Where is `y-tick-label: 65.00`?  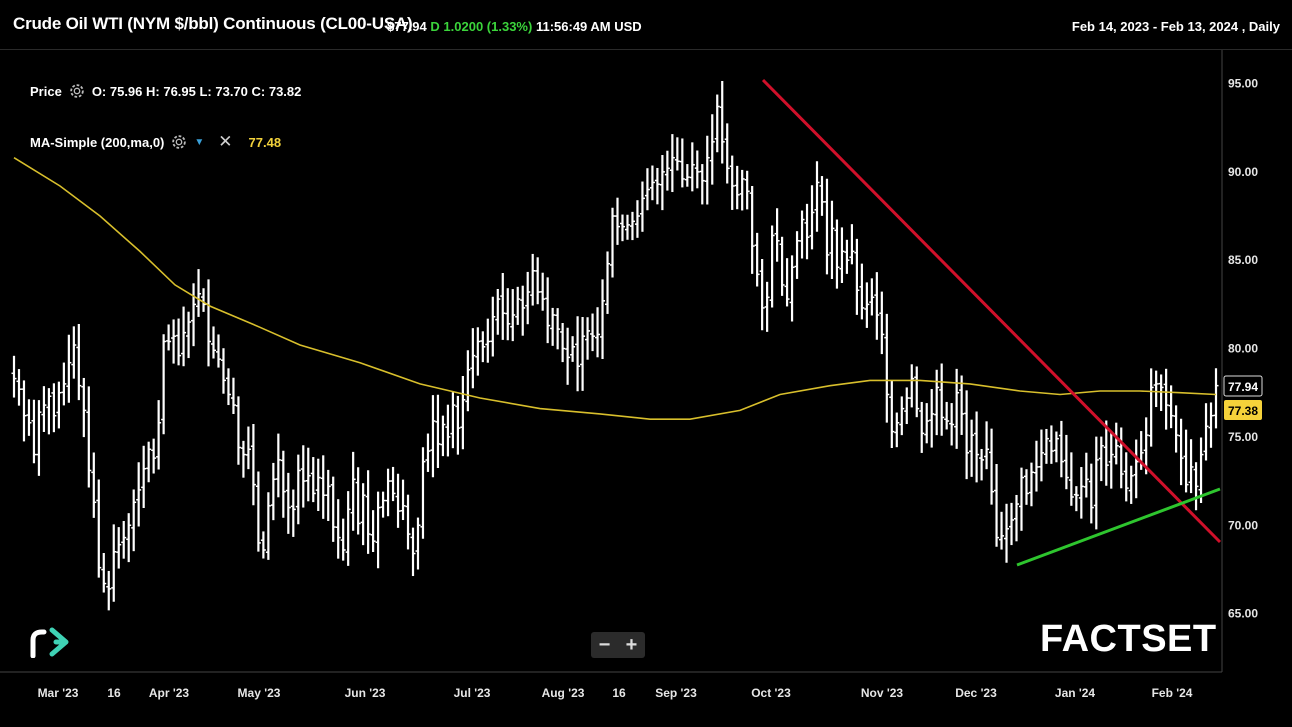
y-tick-label: 65.00 is located at coordinates (1243, 614).